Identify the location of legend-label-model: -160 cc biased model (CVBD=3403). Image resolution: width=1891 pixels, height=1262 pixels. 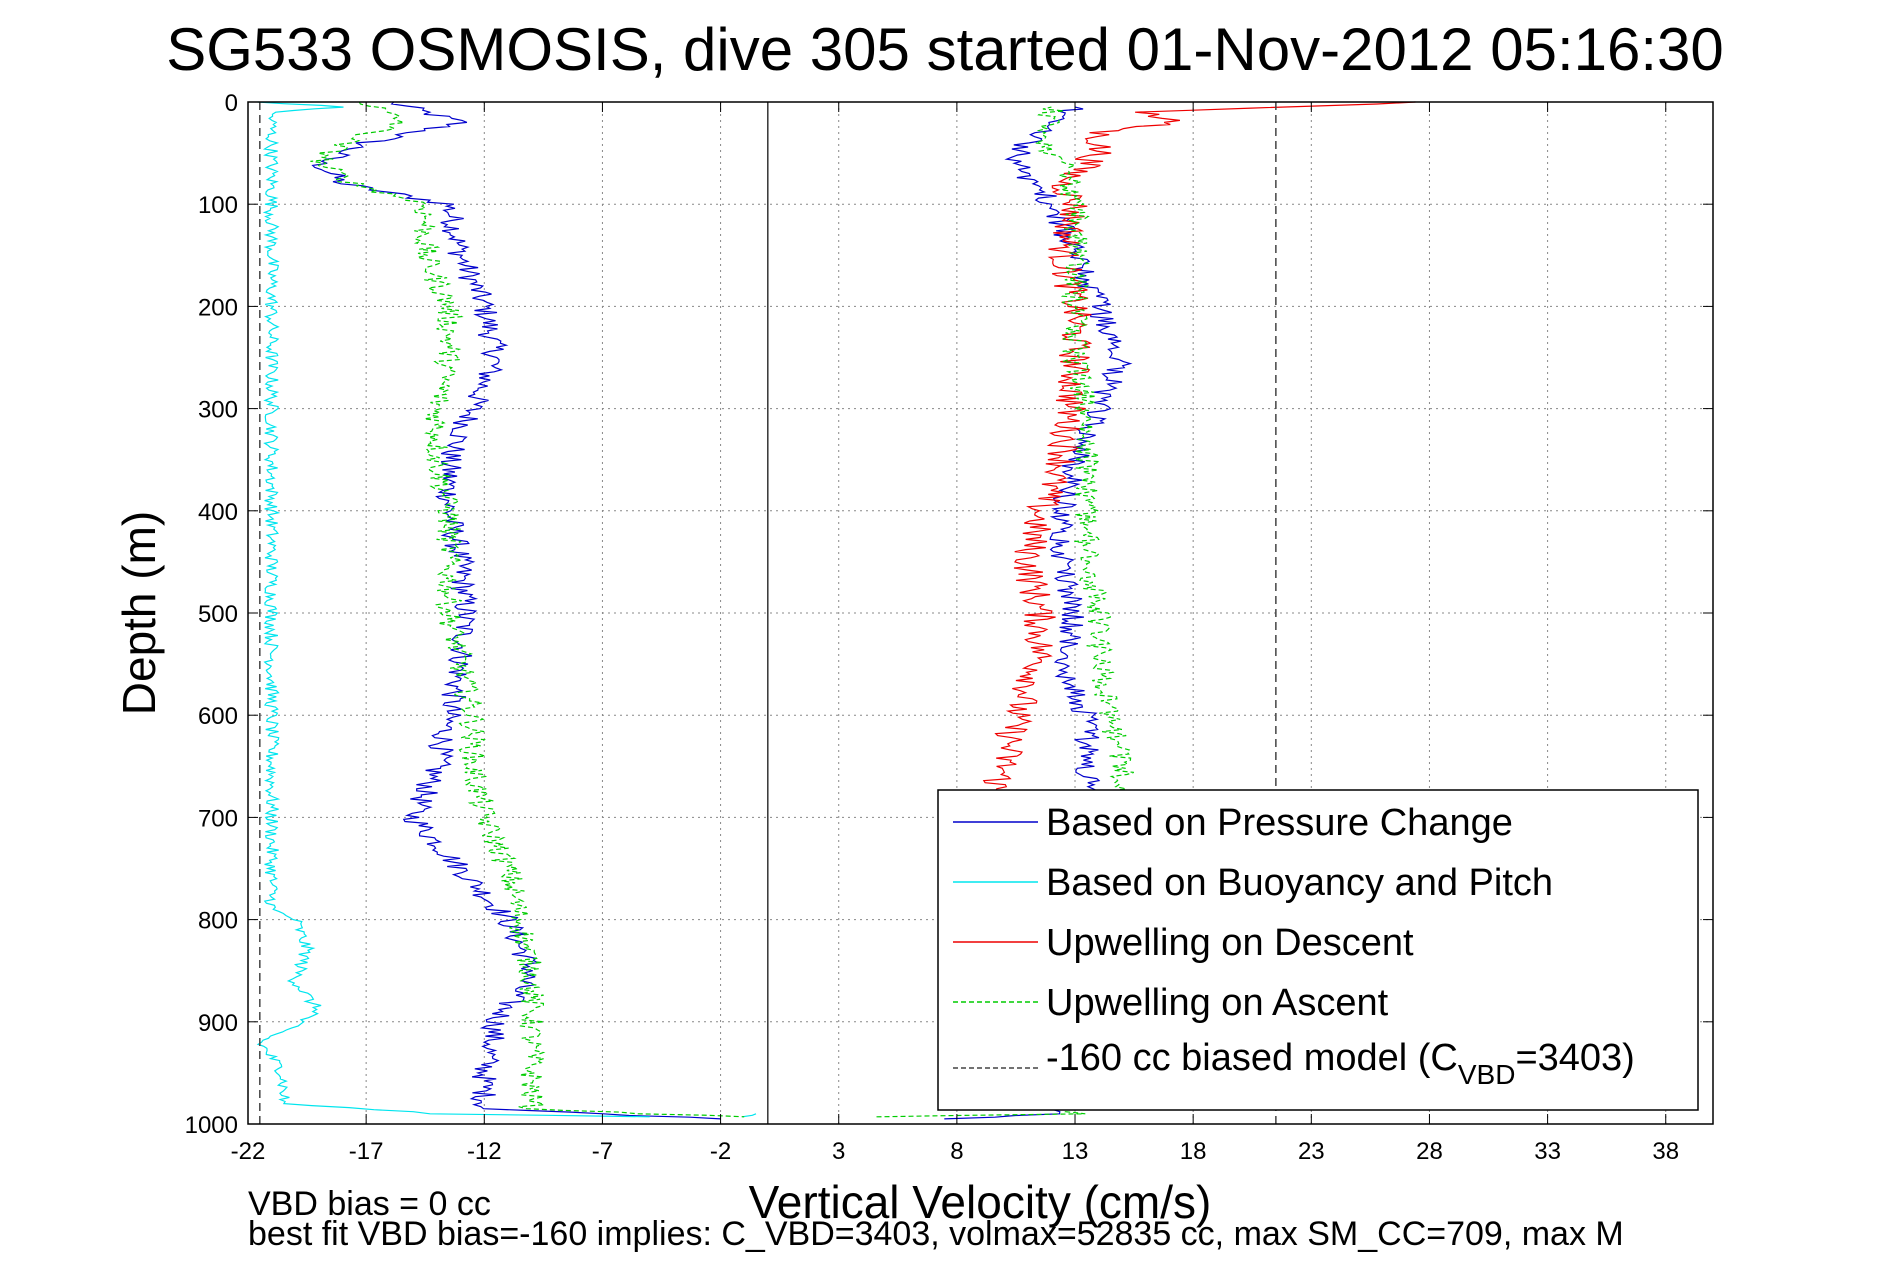
(1340, 1063).